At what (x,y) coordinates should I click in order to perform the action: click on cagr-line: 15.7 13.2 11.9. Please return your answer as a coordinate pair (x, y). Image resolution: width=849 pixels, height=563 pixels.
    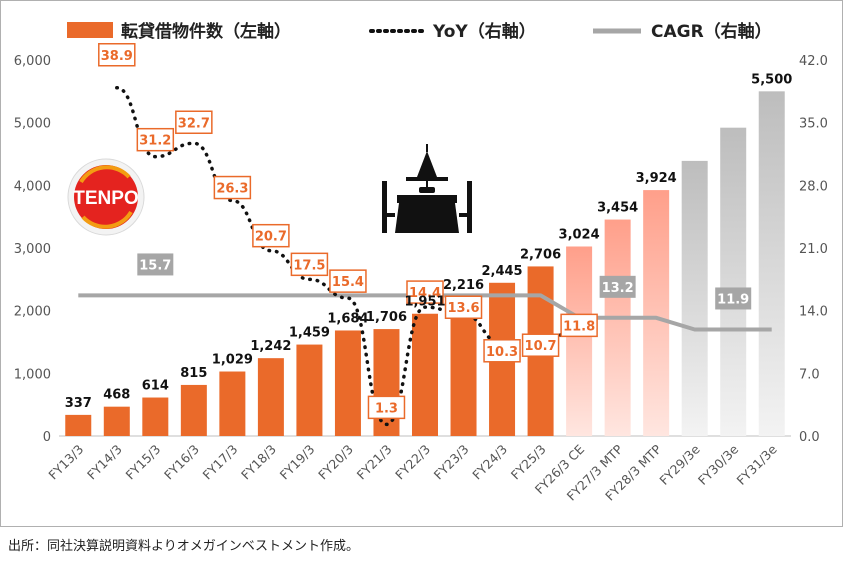
    Looking at the image, I should click on (425, 292).